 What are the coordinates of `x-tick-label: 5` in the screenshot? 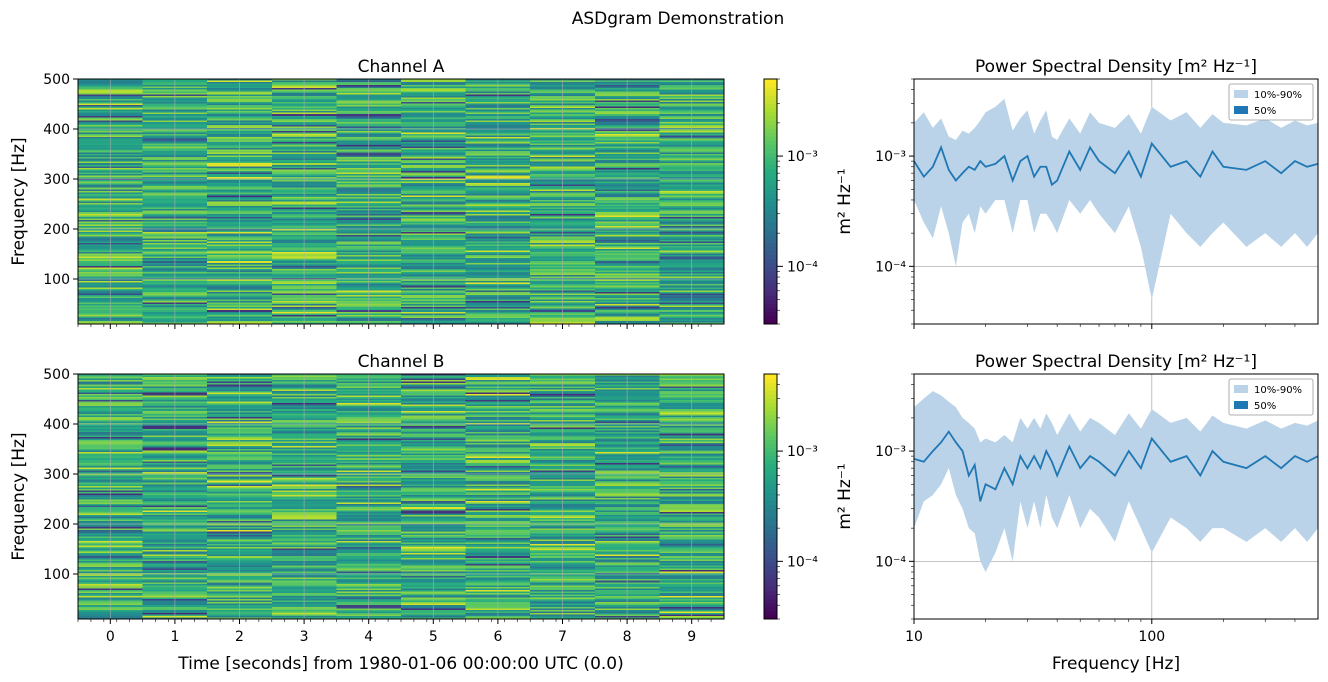 It's located at (433, 637).